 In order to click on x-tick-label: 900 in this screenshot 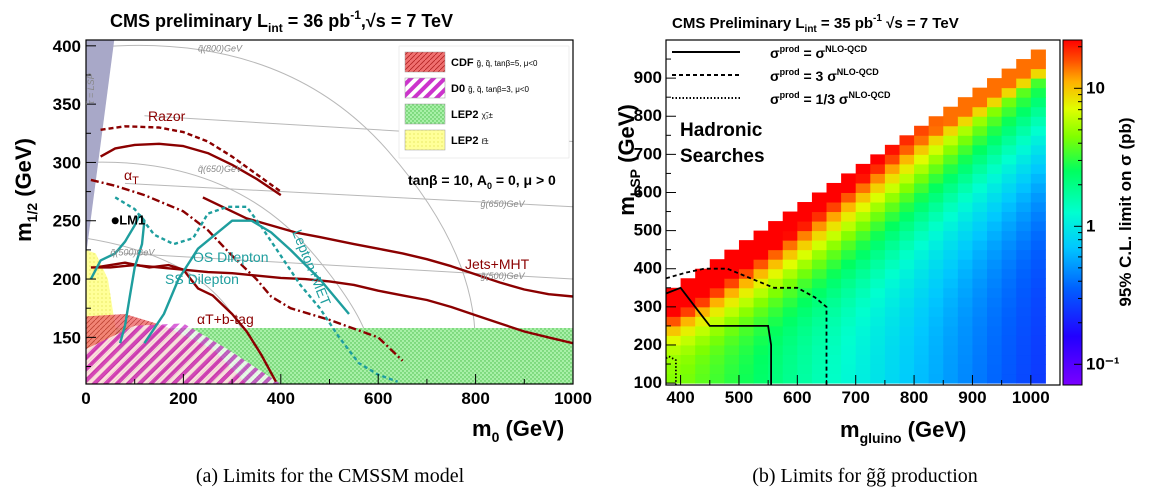, I will do `click(972, 397)`.